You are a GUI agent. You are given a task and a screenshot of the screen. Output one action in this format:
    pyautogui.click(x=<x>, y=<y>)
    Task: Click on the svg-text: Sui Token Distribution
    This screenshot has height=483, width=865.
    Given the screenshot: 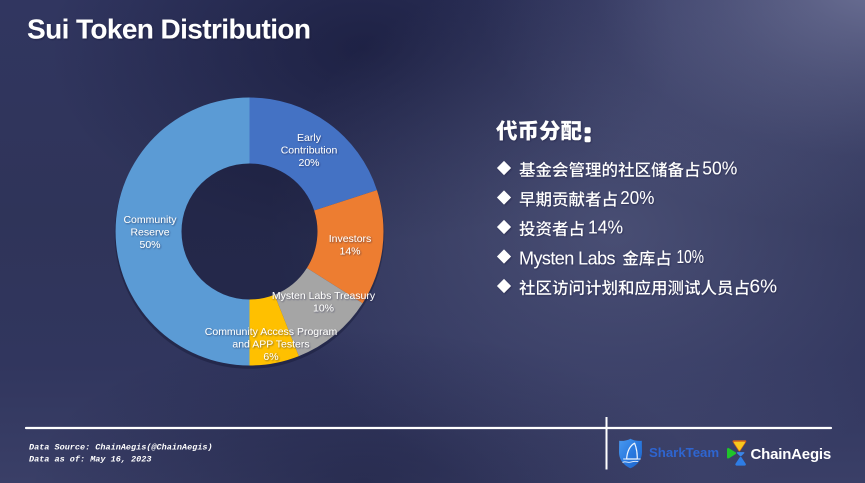 What is the action you would take?
    pyautogui.click(x=168, y=29)
    